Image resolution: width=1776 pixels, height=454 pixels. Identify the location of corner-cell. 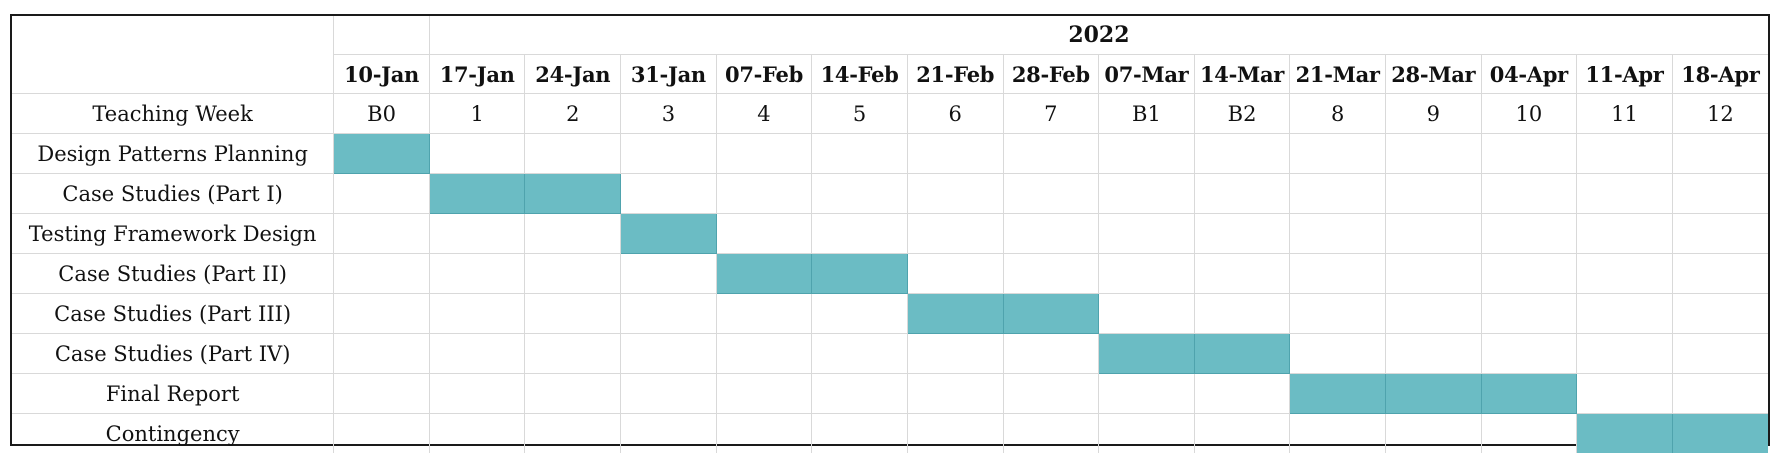
(173, 55).